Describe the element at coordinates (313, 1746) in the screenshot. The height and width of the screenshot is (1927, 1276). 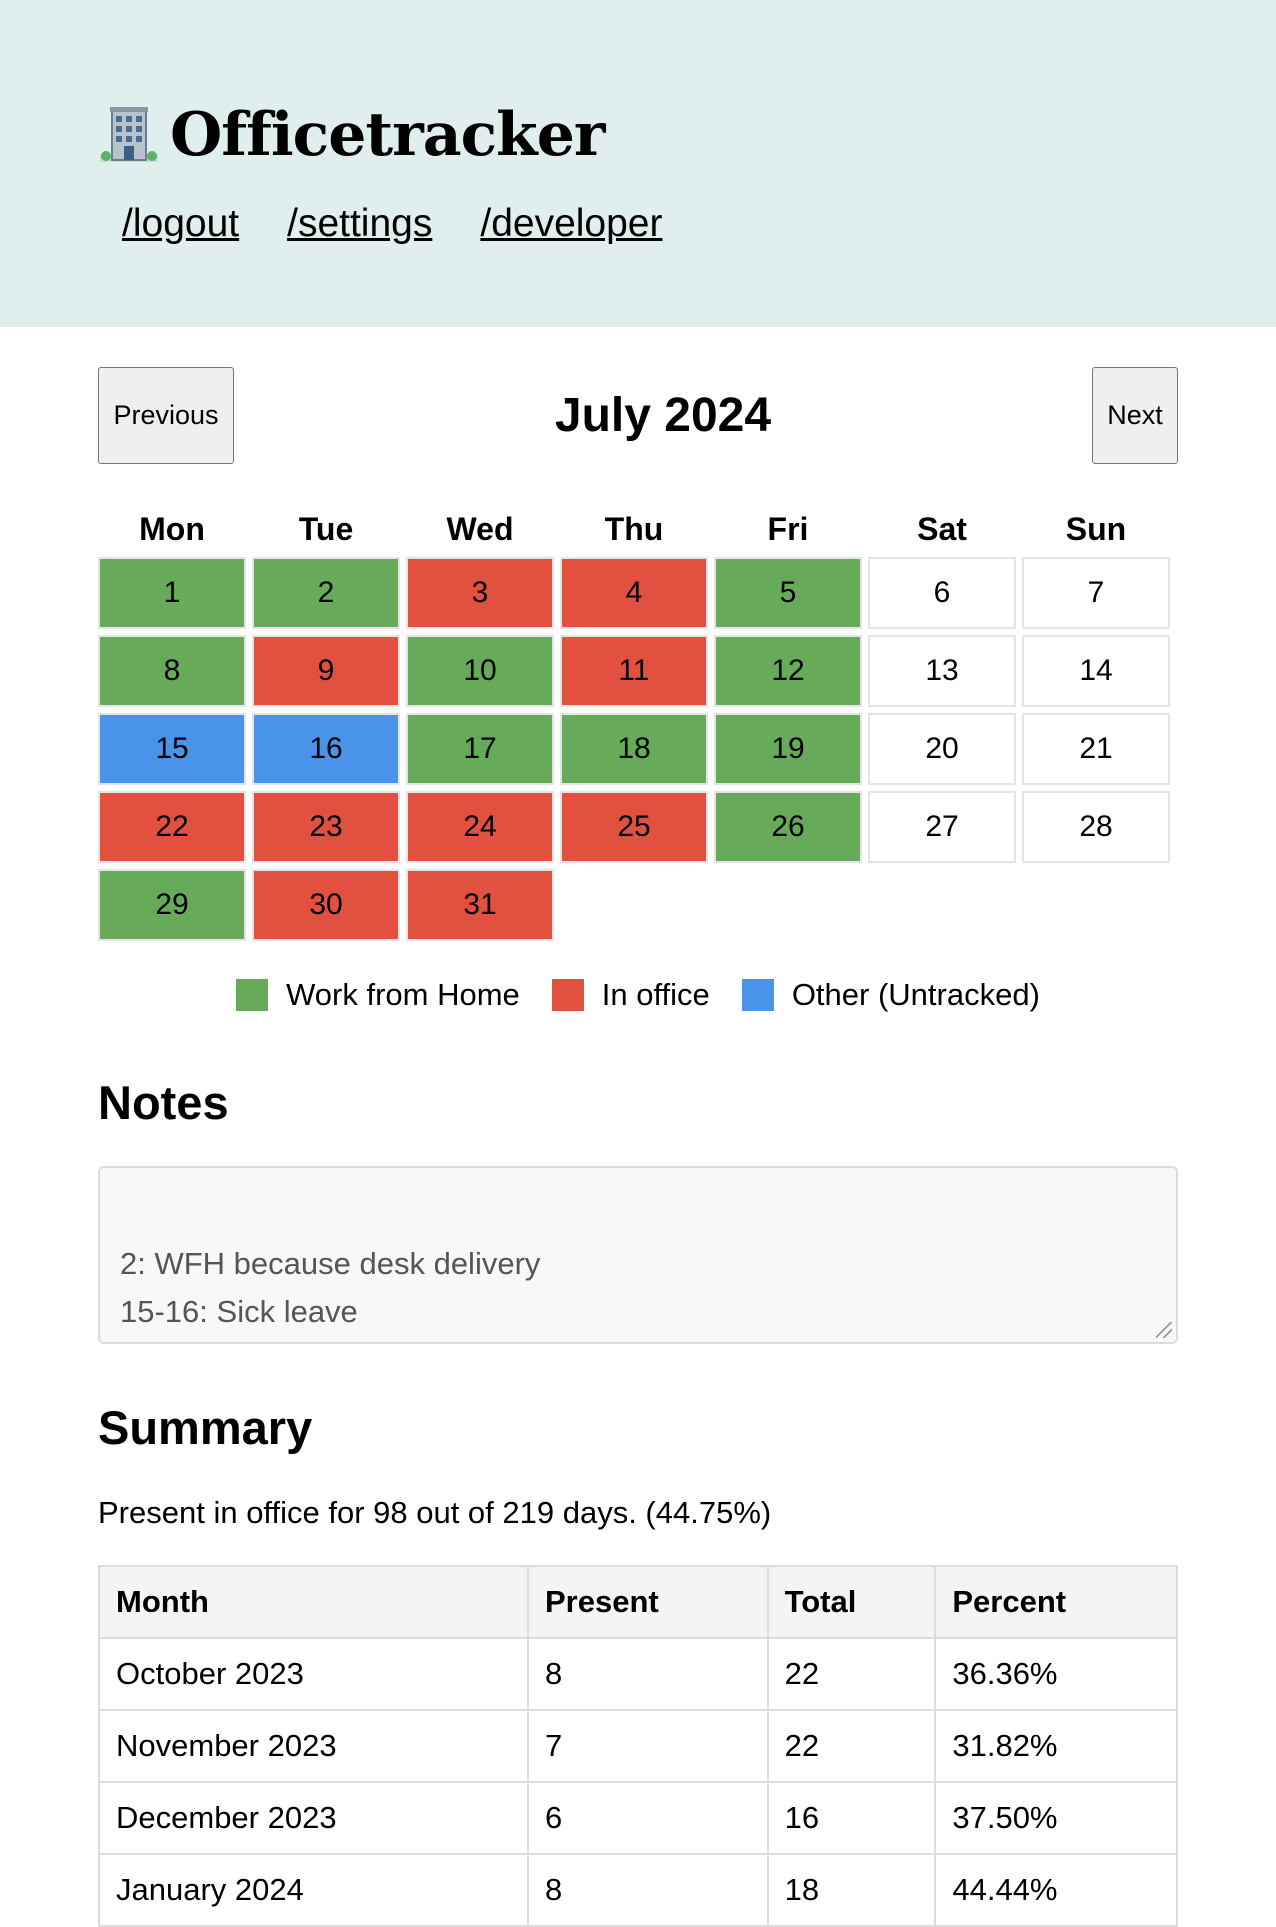
I see `table-cell: November 2023` at that location.